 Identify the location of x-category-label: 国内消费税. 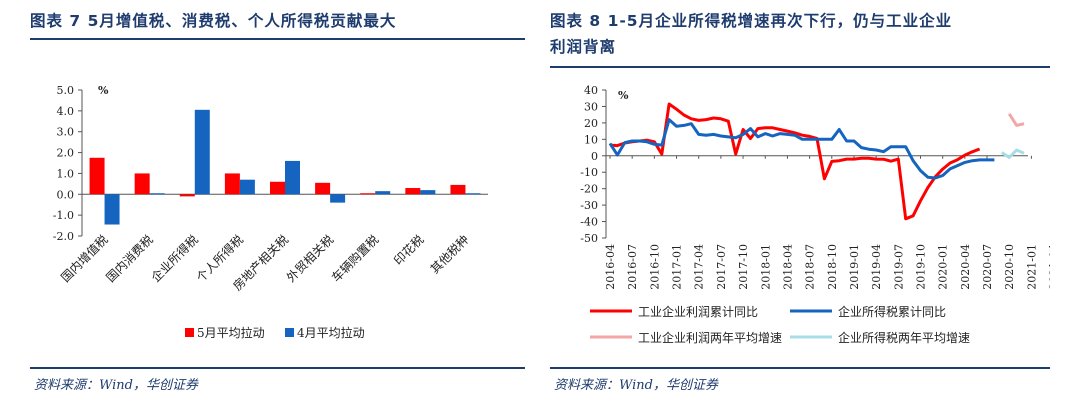
(129, 259).